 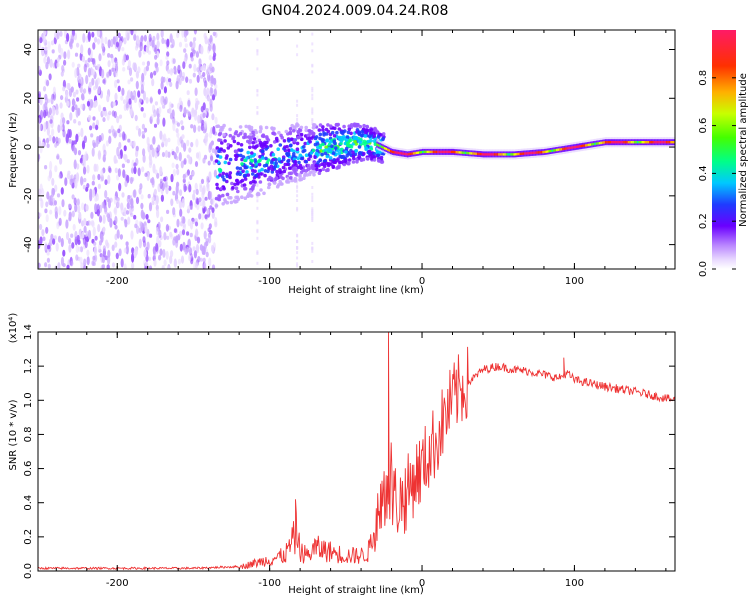 I want to click on spectrogram-ylabel: Frequency (Hz), so click(x=13, y=150).